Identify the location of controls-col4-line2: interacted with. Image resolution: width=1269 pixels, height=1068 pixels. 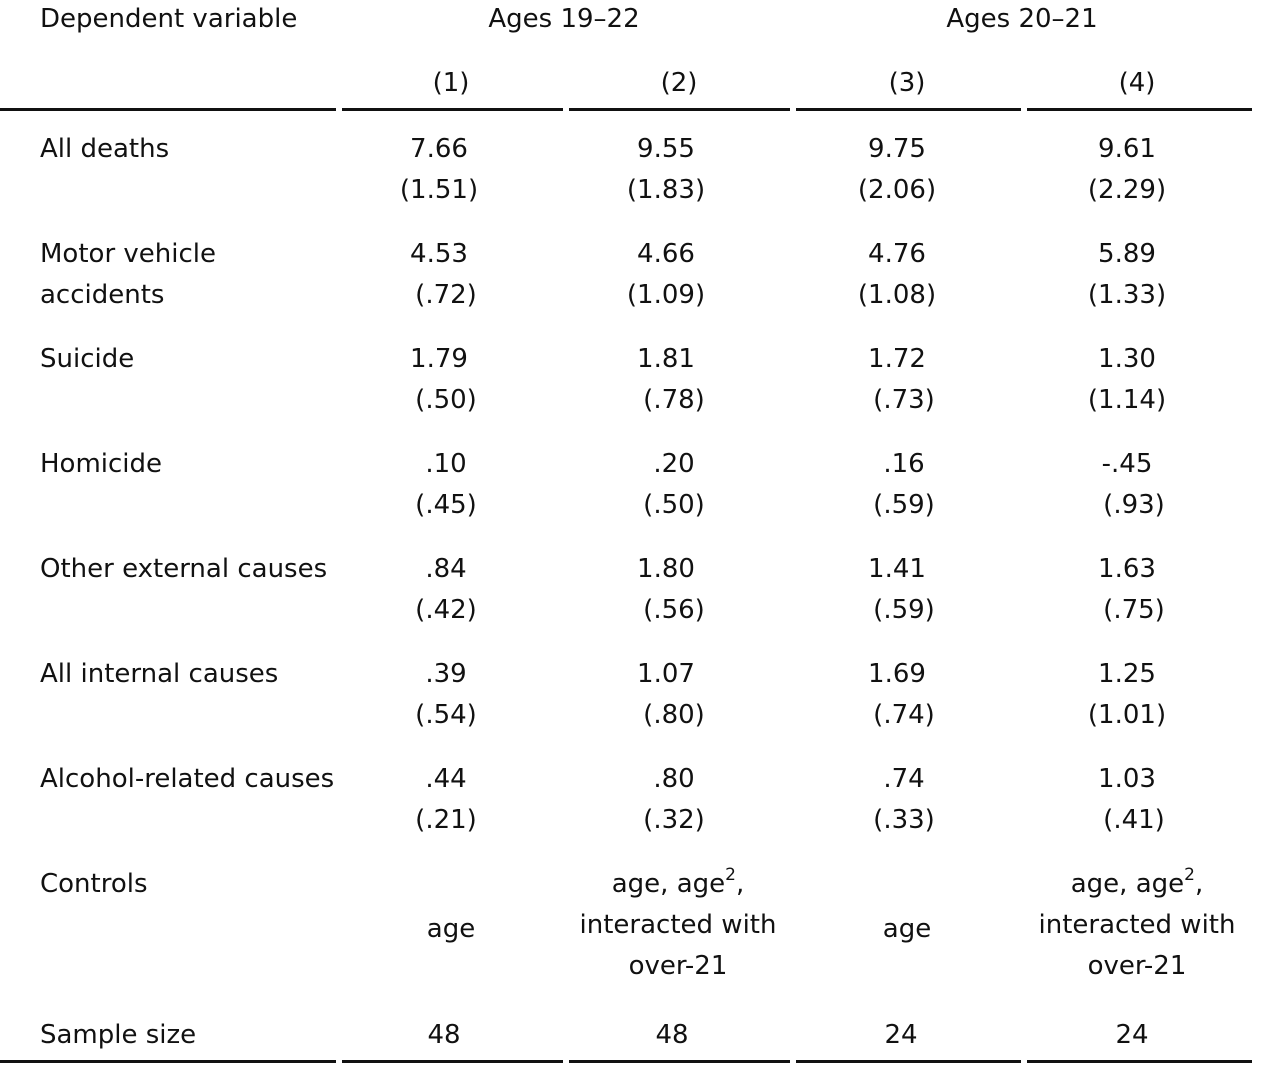
(1137, 925).